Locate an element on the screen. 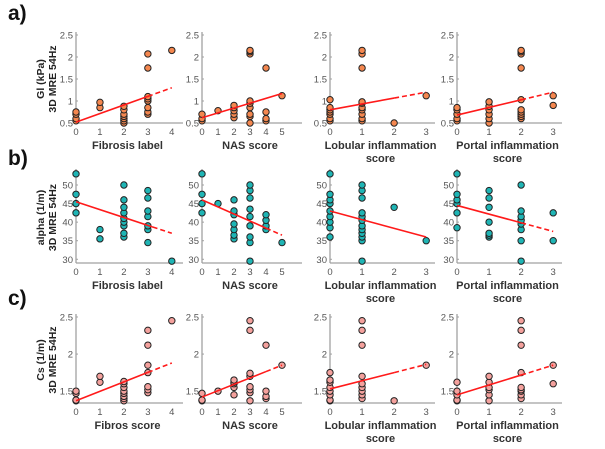 Image resolution: width=605 pixels, height=449 pixels. x-tick-label: 2 is located at coordinates (520, 412).